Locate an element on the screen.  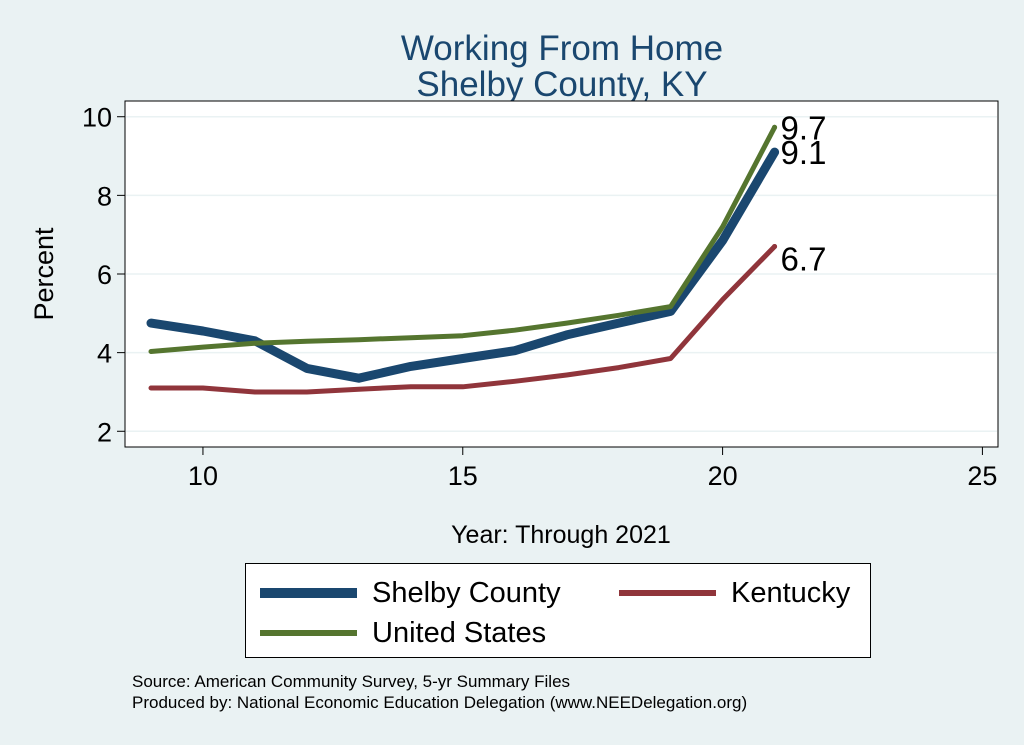
legend-label-shelby-county: Shelby County is located at coordinates (466, 593).